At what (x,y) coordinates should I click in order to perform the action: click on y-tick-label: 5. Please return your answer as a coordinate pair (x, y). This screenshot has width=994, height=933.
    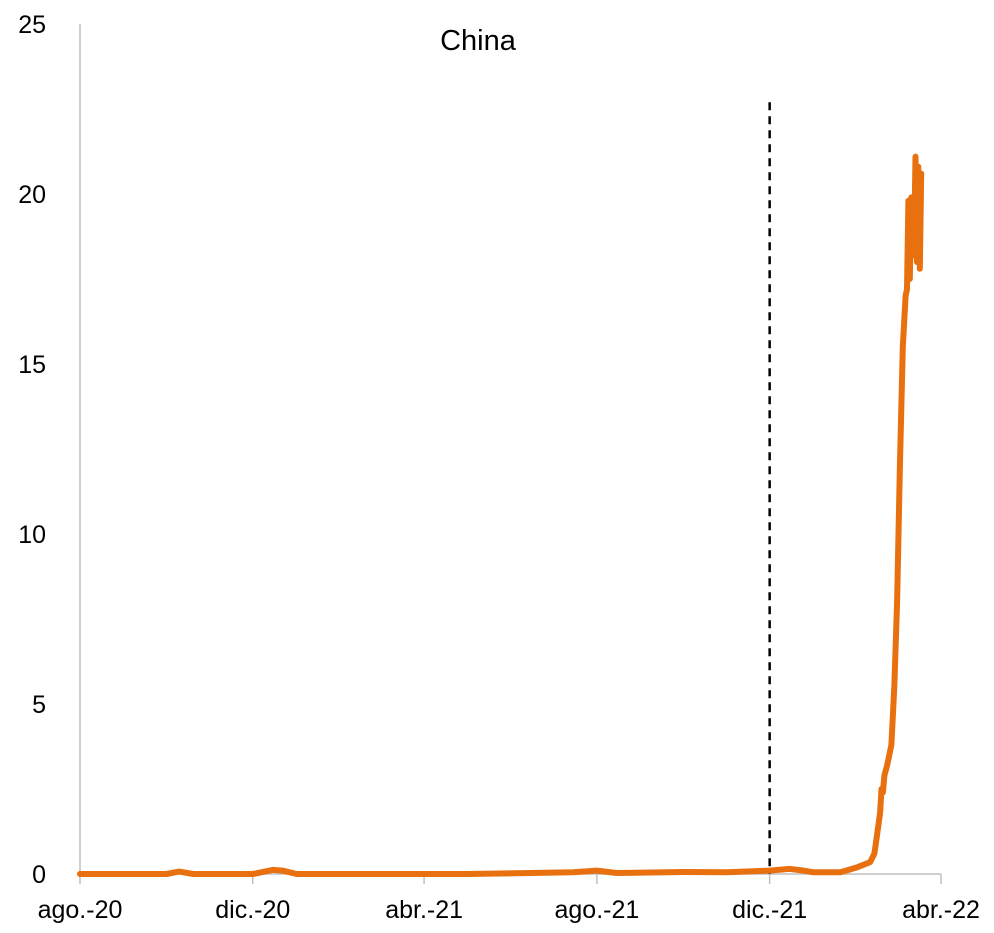
    Looking at the image, I should click on (39, 705).